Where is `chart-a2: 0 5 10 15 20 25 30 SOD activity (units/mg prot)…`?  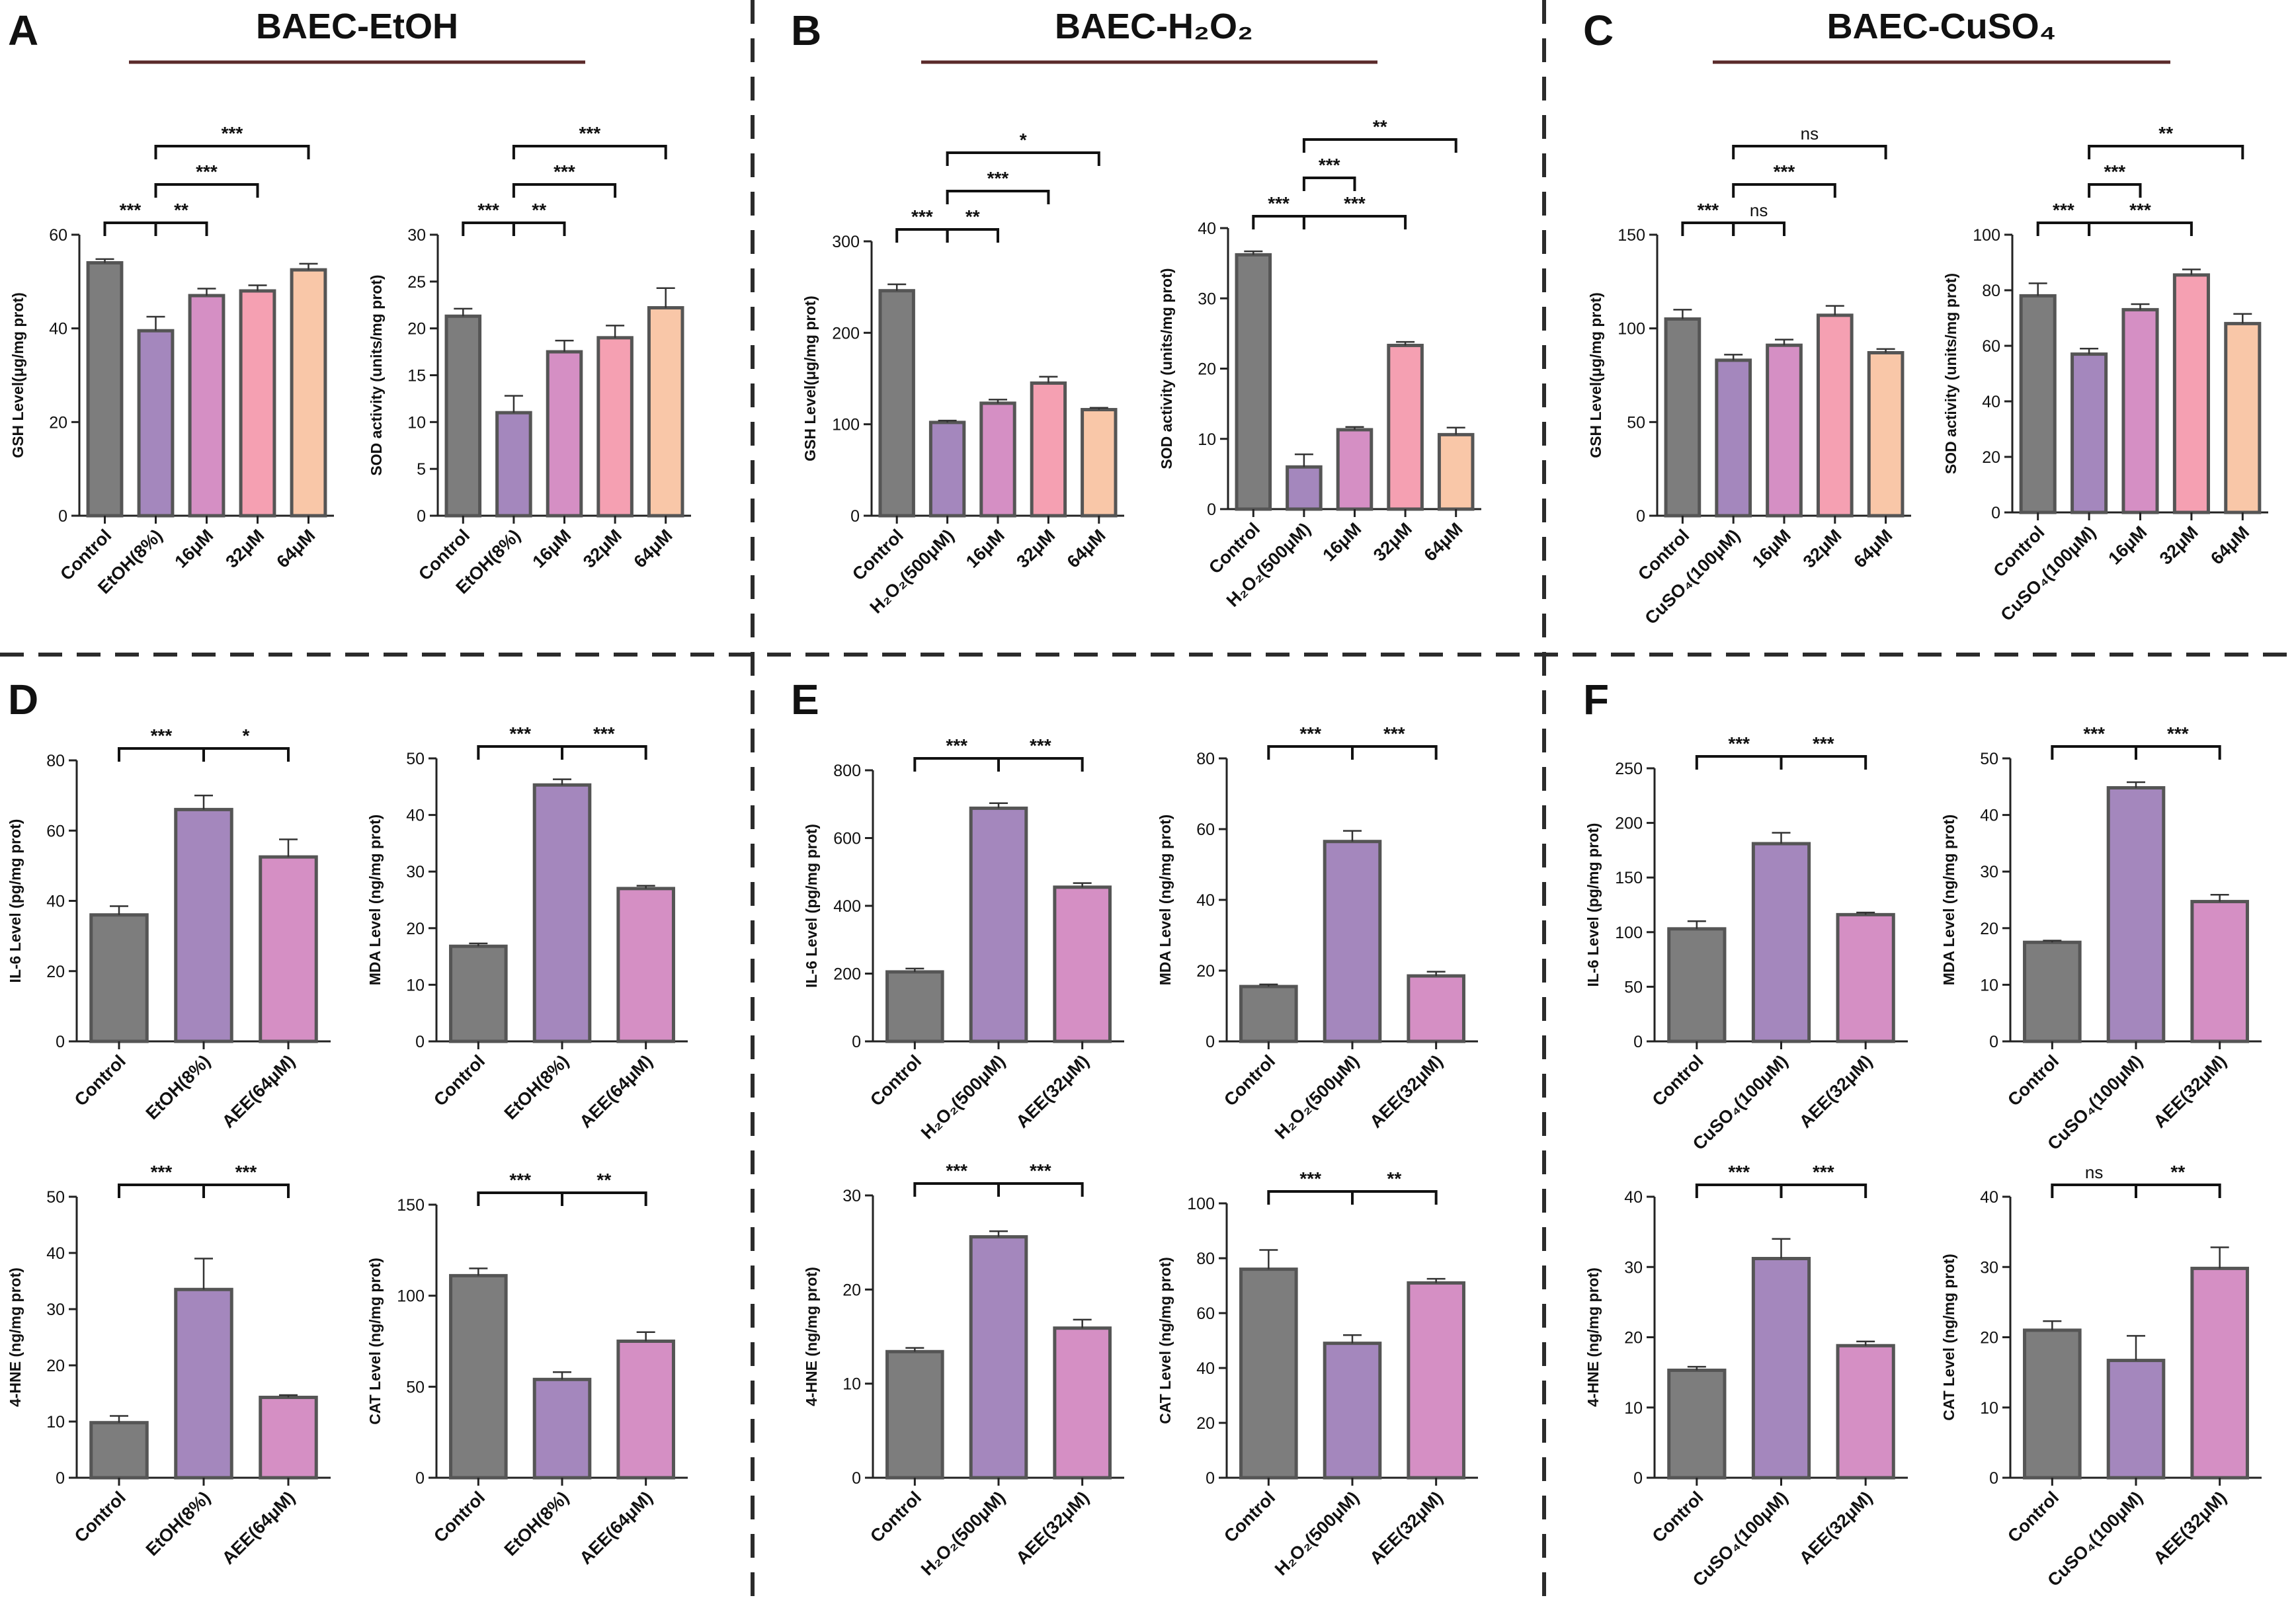 chart-a2: 0 5 10 15 20 25 30 SOD activity (units/mg prot)… is located at coordinates (529, 361).